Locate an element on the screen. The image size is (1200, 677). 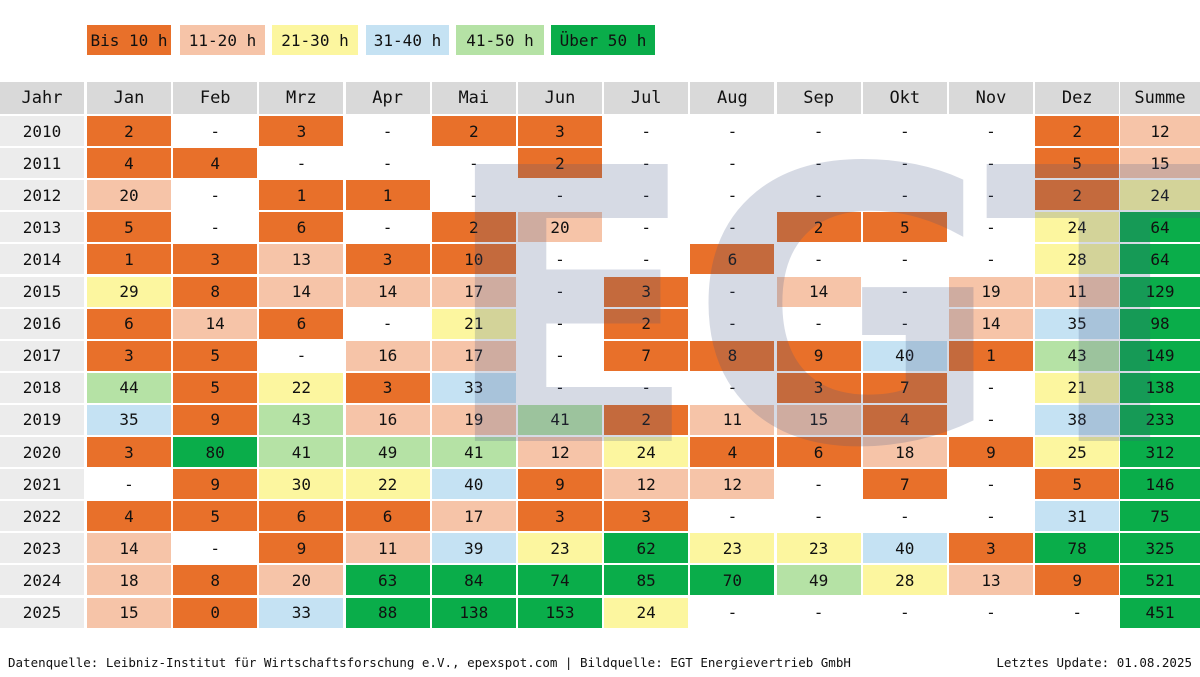
value-cell: 31 is located at coordinates (1077, 516).